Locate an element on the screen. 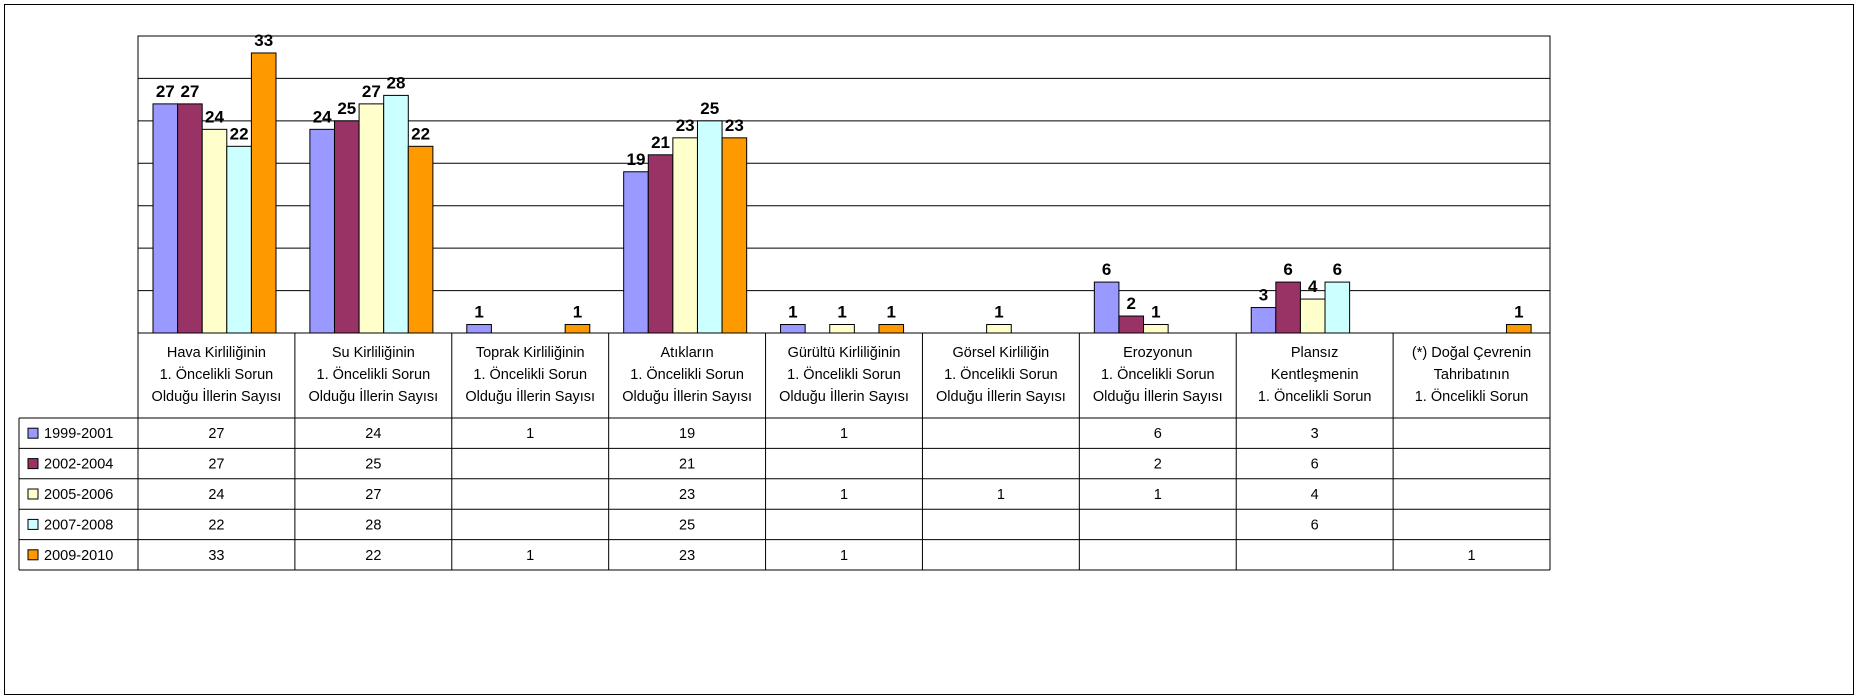 This screenshot has height=699, width=1856. category-label: (*) Doğal Çevrenin is located at coordinates (1471, 353).